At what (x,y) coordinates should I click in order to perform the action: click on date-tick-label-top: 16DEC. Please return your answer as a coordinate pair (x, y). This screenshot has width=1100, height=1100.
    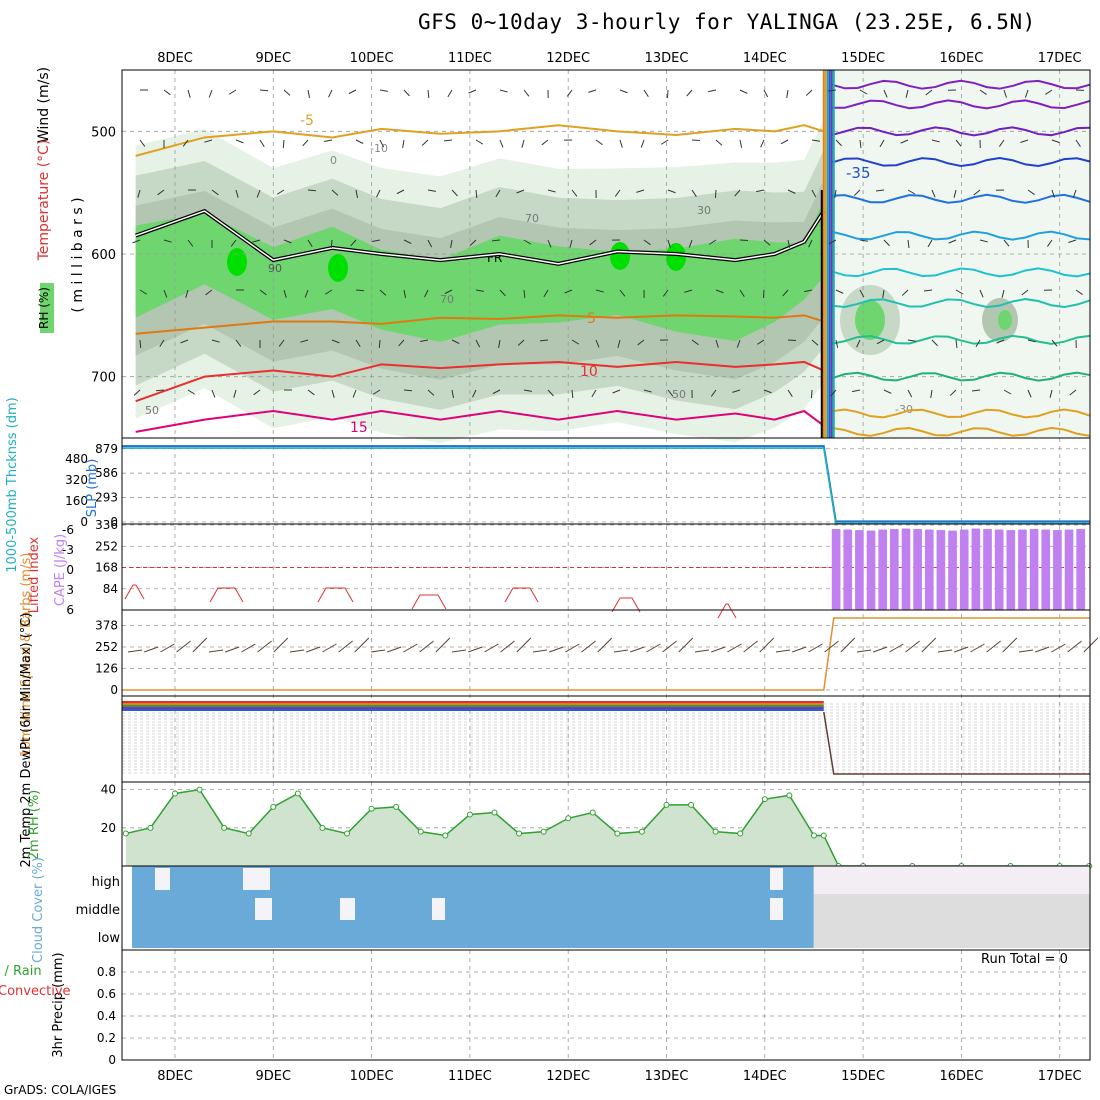
    Looking at the image, I should click on (961, 58).